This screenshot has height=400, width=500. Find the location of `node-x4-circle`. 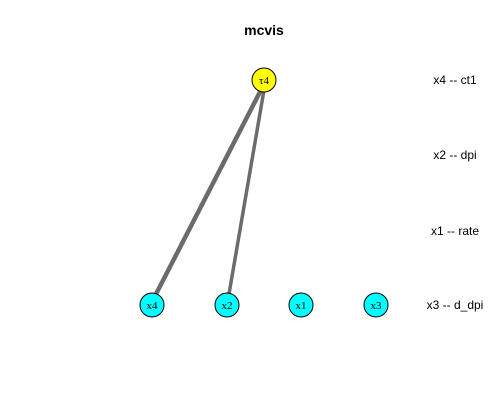

node-x4-circle is located at coordinates (152, 305).